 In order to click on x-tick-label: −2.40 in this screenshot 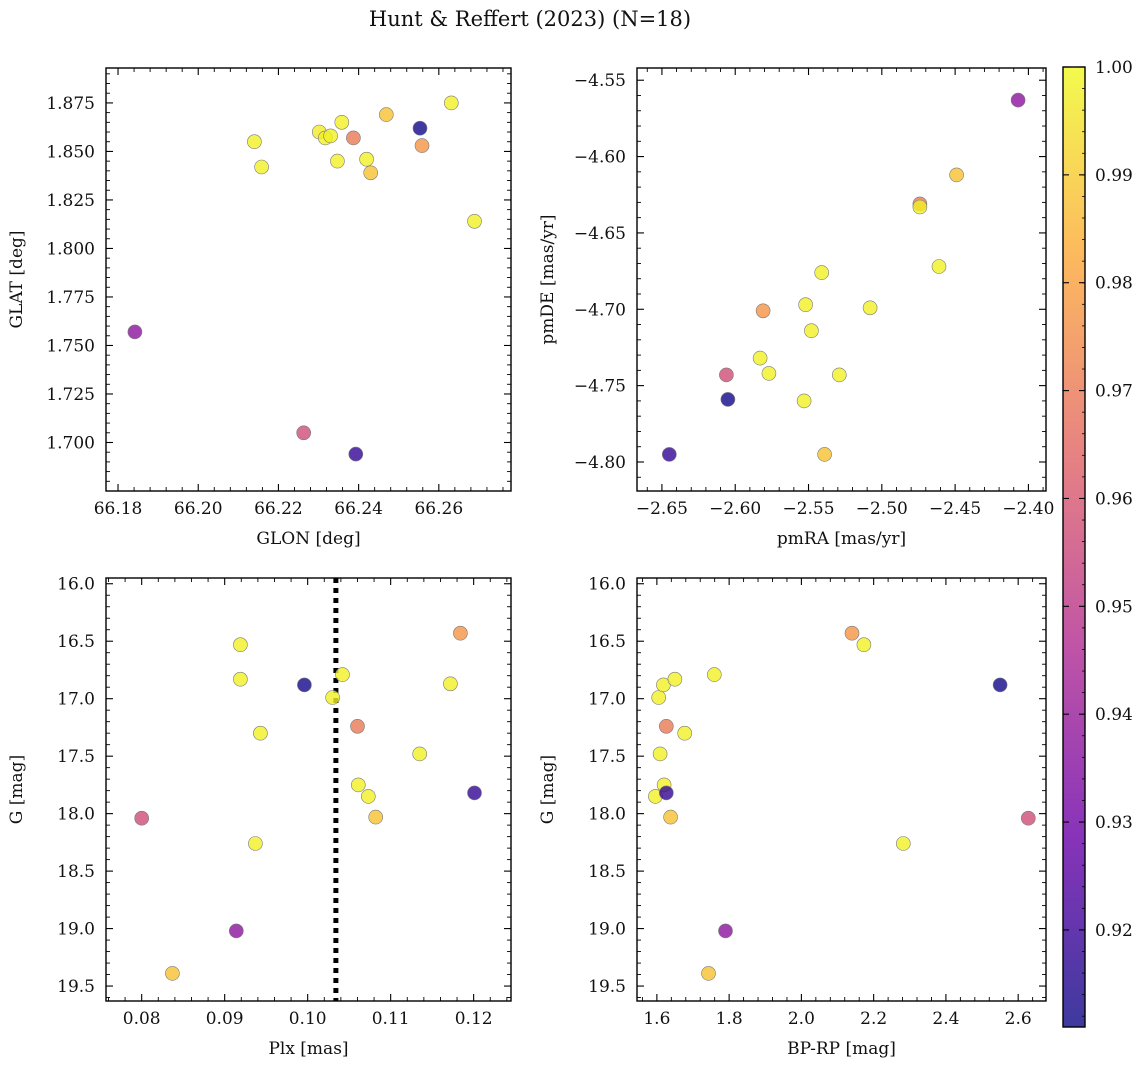, I will do `click(1028, 509)`.